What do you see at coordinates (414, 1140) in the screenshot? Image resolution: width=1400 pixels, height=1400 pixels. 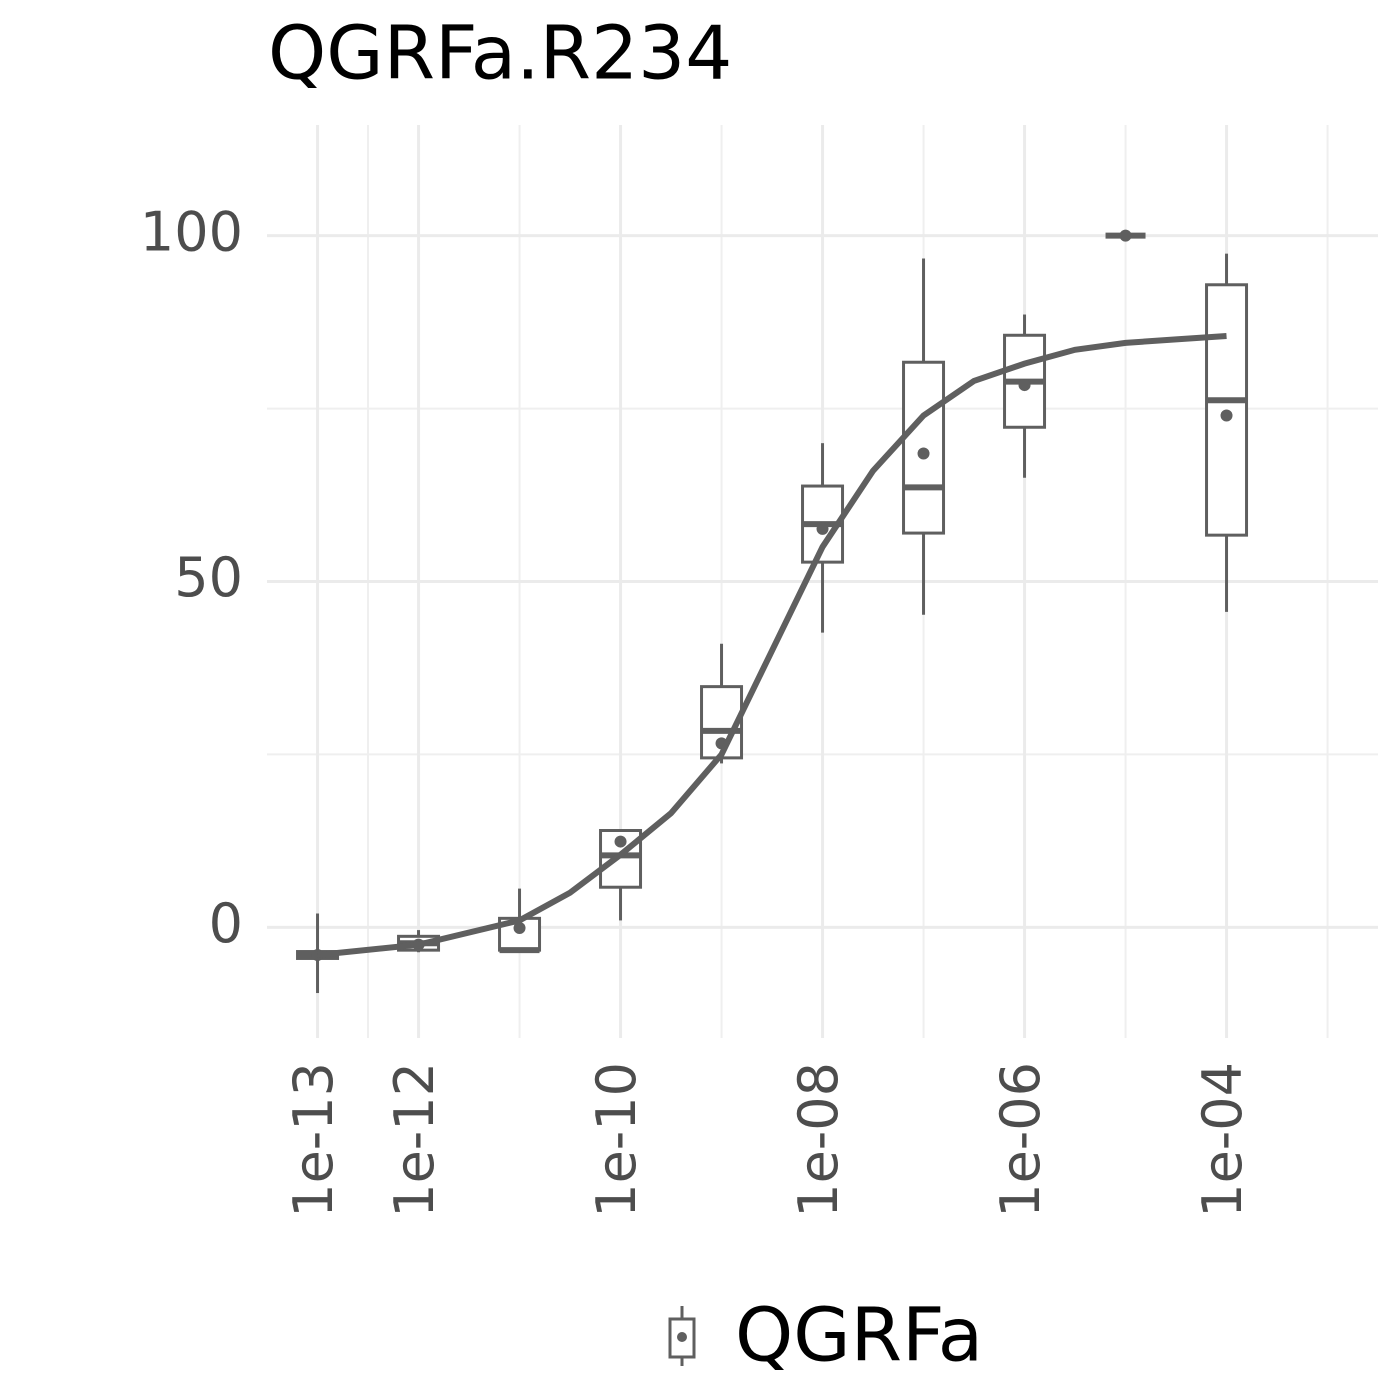 I see `x-tick-label: 1e-12` at bounding box center [414, 1140].